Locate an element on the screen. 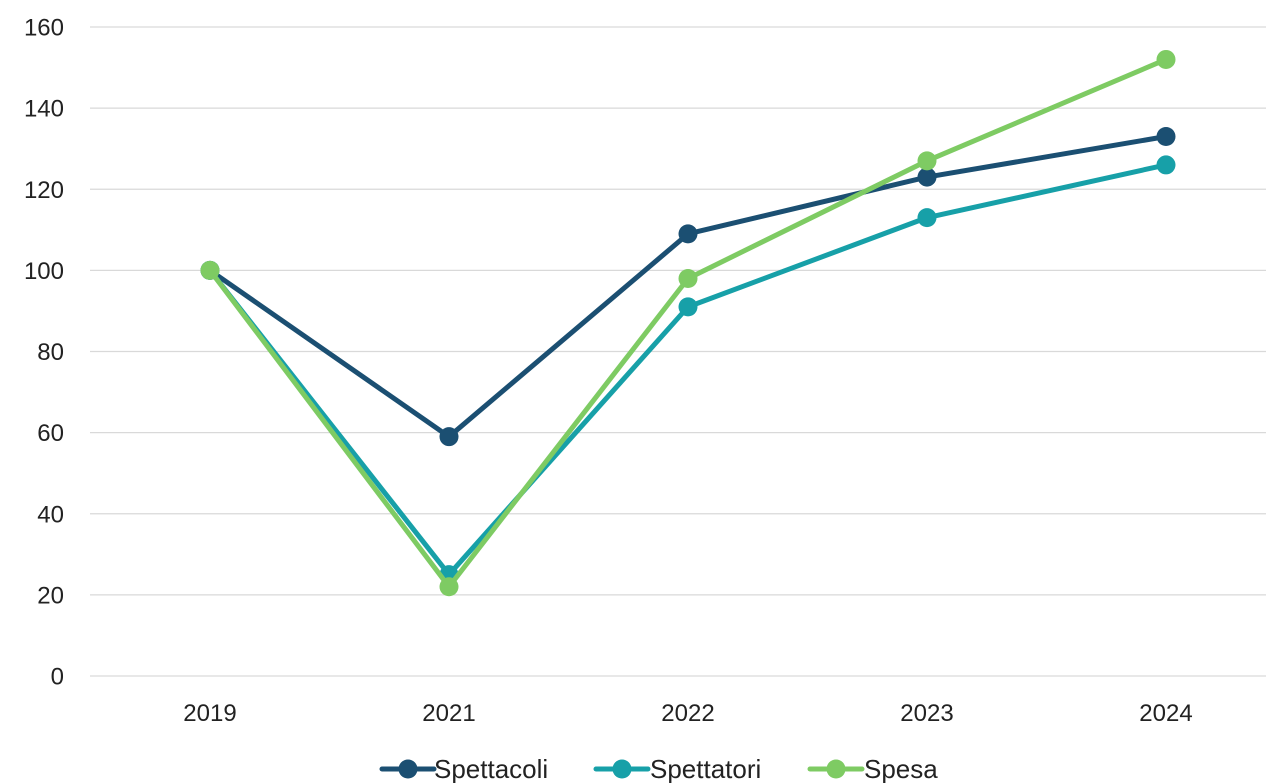 This screenshot has width=1266, height=783. y-tick-label: 120 is located at coordinates (44, 190).